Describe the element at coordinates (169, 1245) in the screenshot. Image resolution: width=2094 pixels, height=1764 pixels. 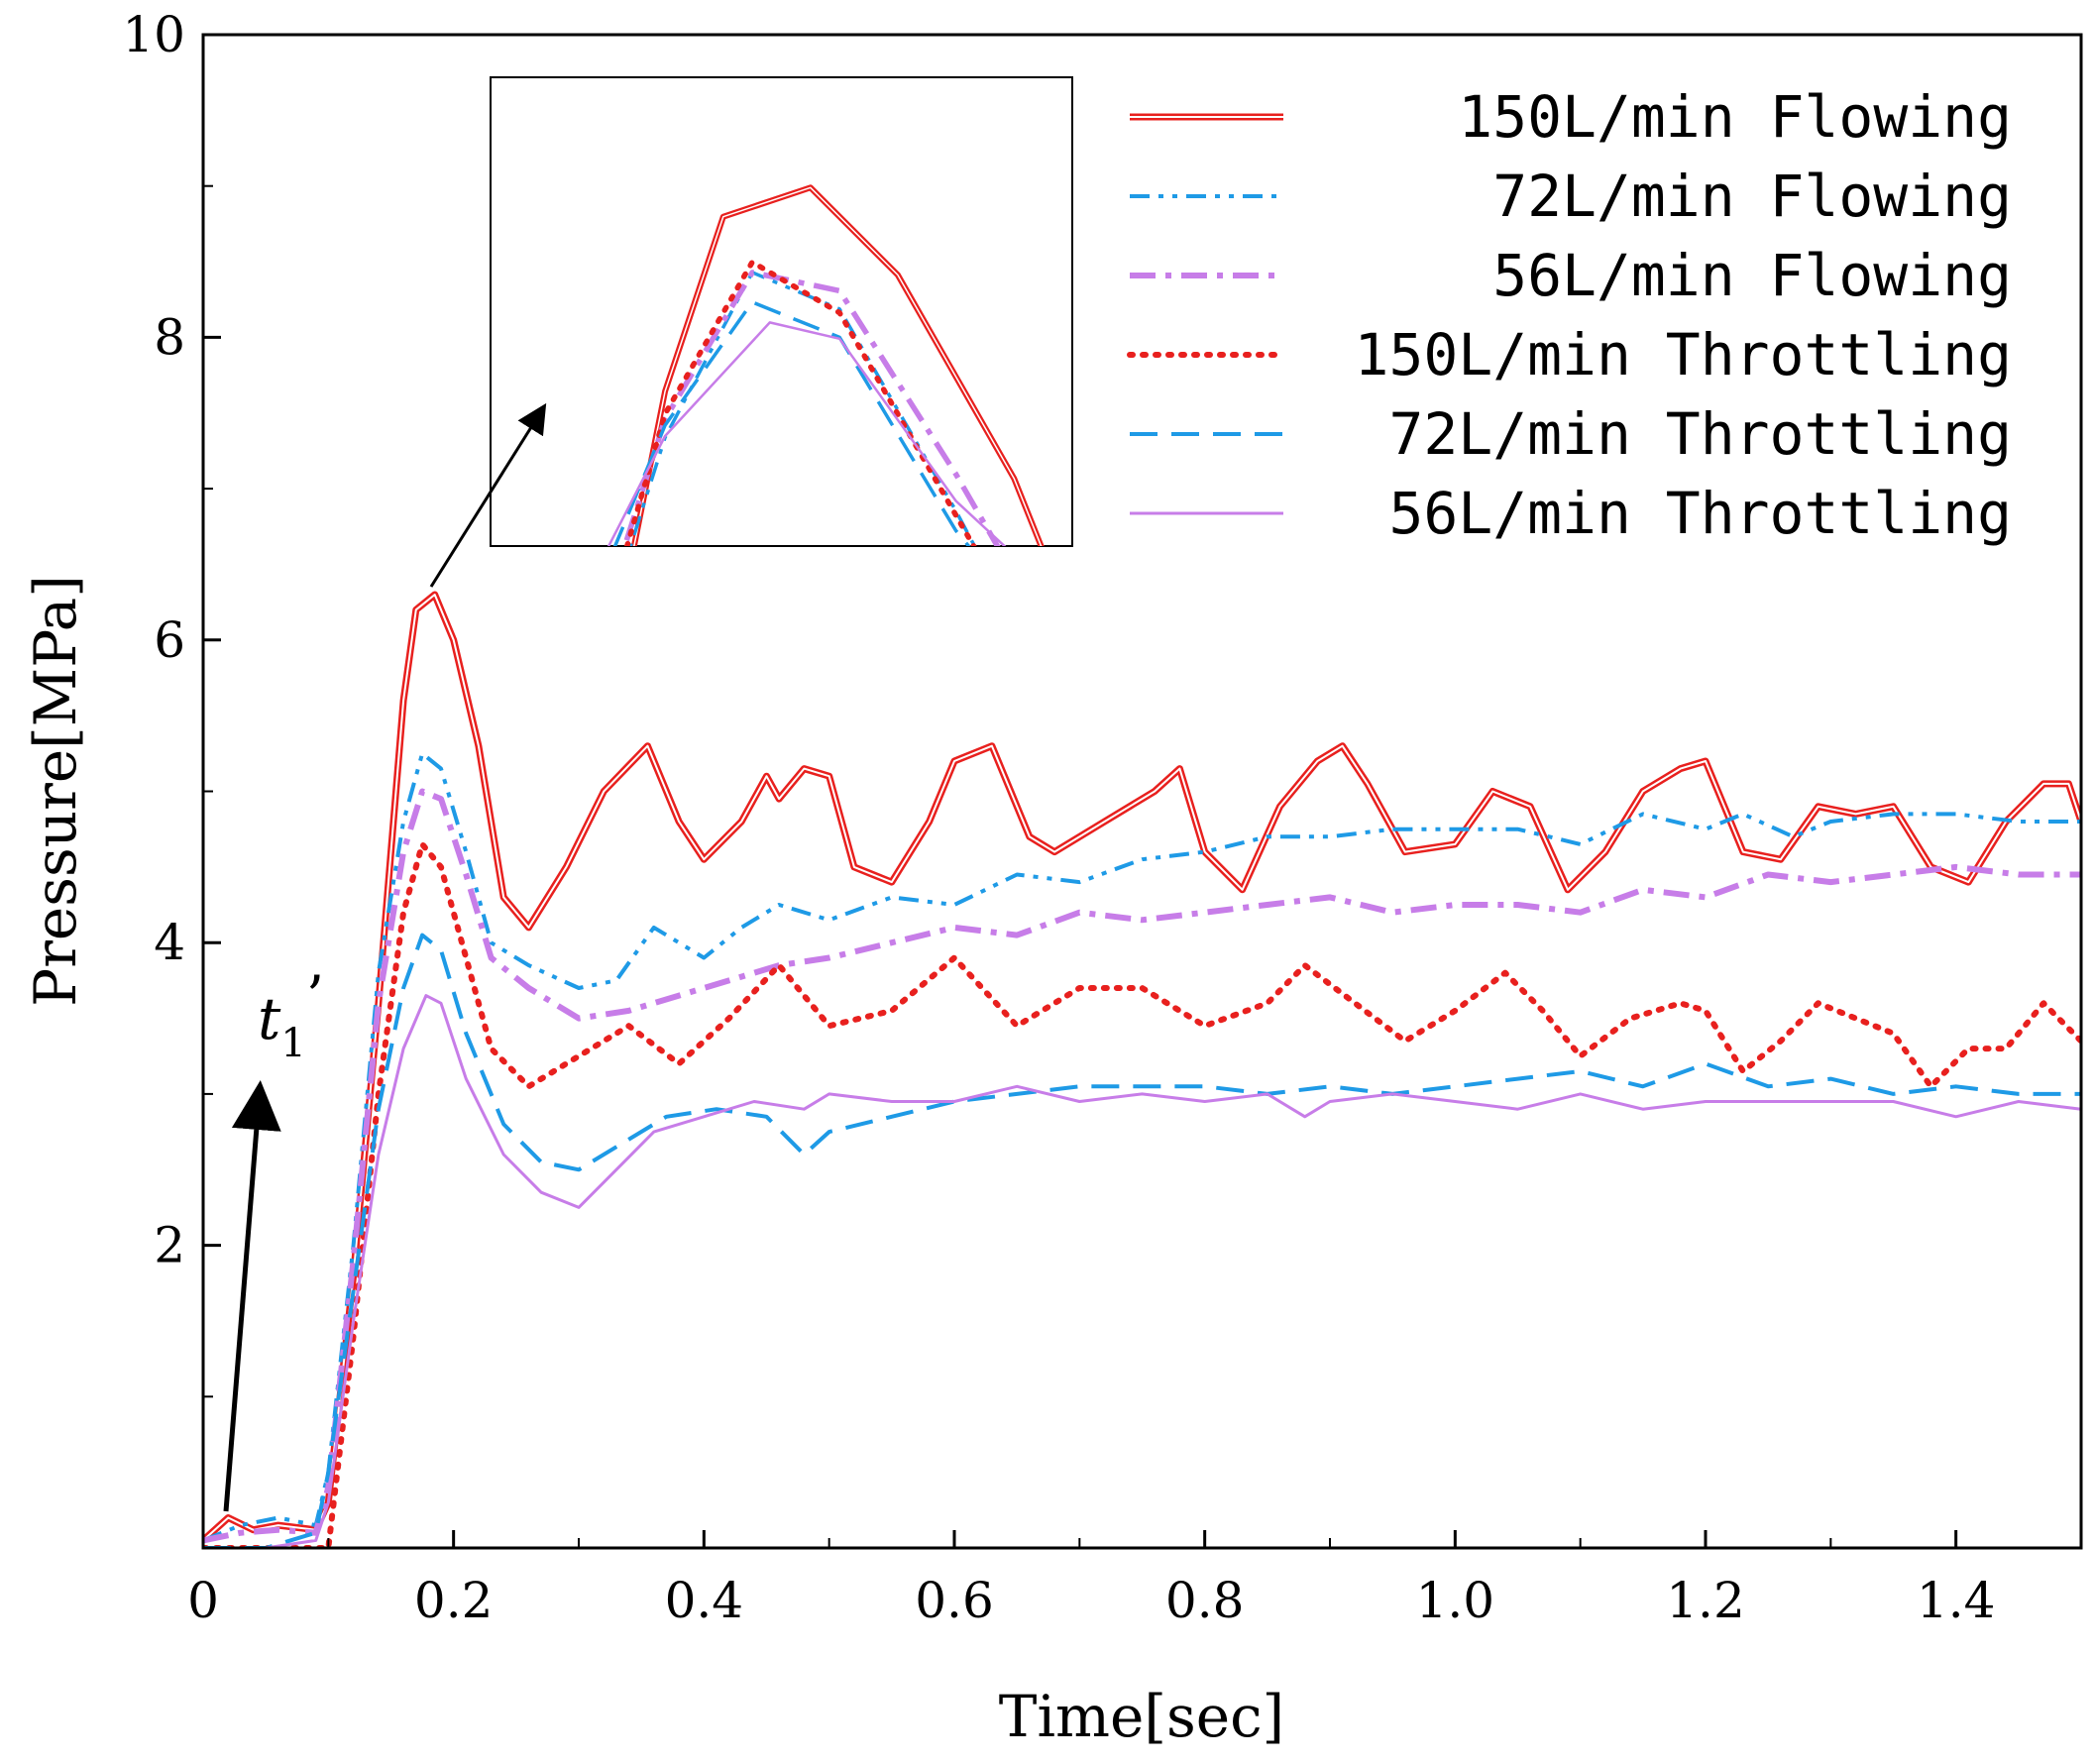
I see `y-tick-label: 2` at that location.